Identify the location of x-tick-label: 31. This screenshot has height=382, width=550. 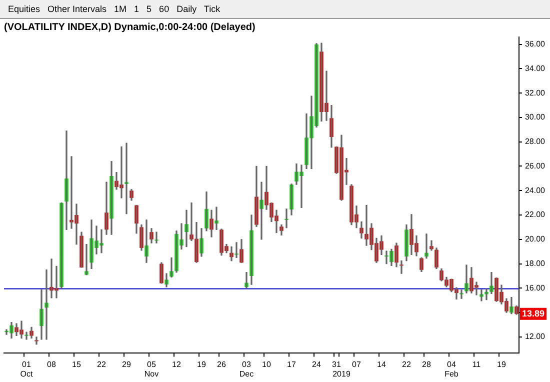
(337, 364).